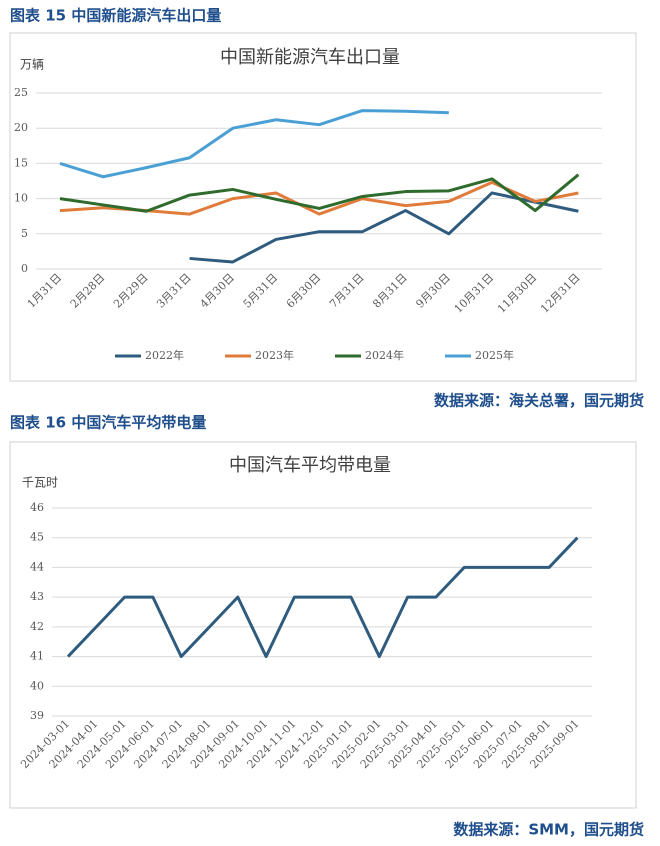 The height and width of the screenshot is (846, 660). I want to click on source: 数据来源：海关总署，国元期货, so click(539, 401).